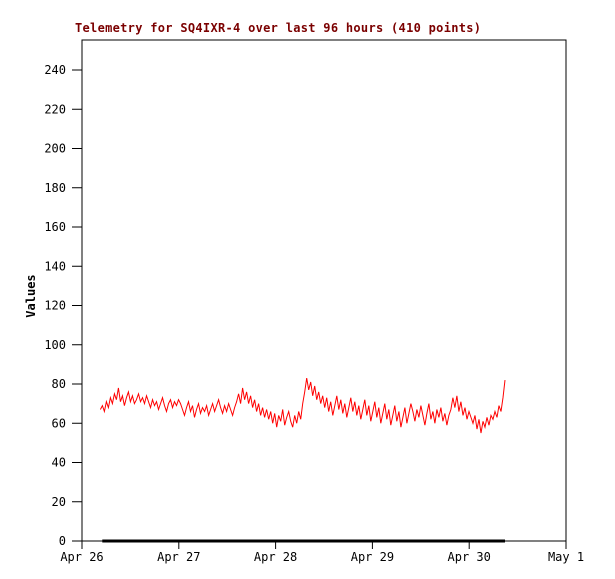  What do you see at coordinates (469, 557) in the screenshot?
I see `x-tick-label: Apr 30` at bounding box center [469, 557].